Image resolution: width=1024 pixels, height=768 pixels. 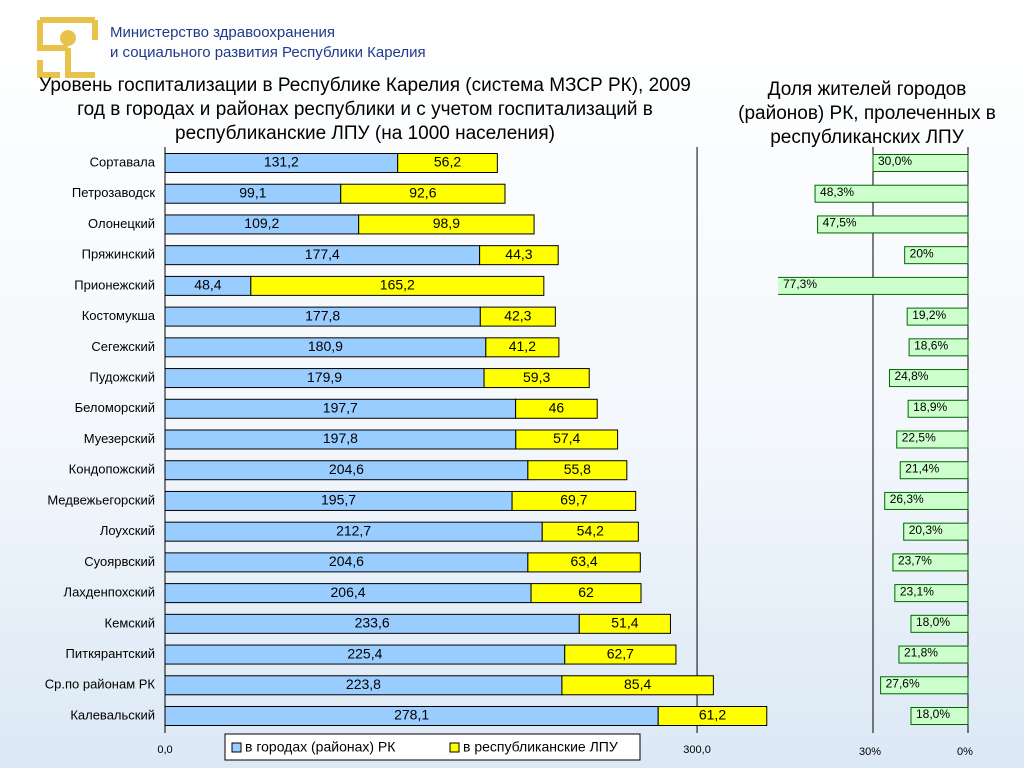 I want to click on bars, so click(x=873, y=439).